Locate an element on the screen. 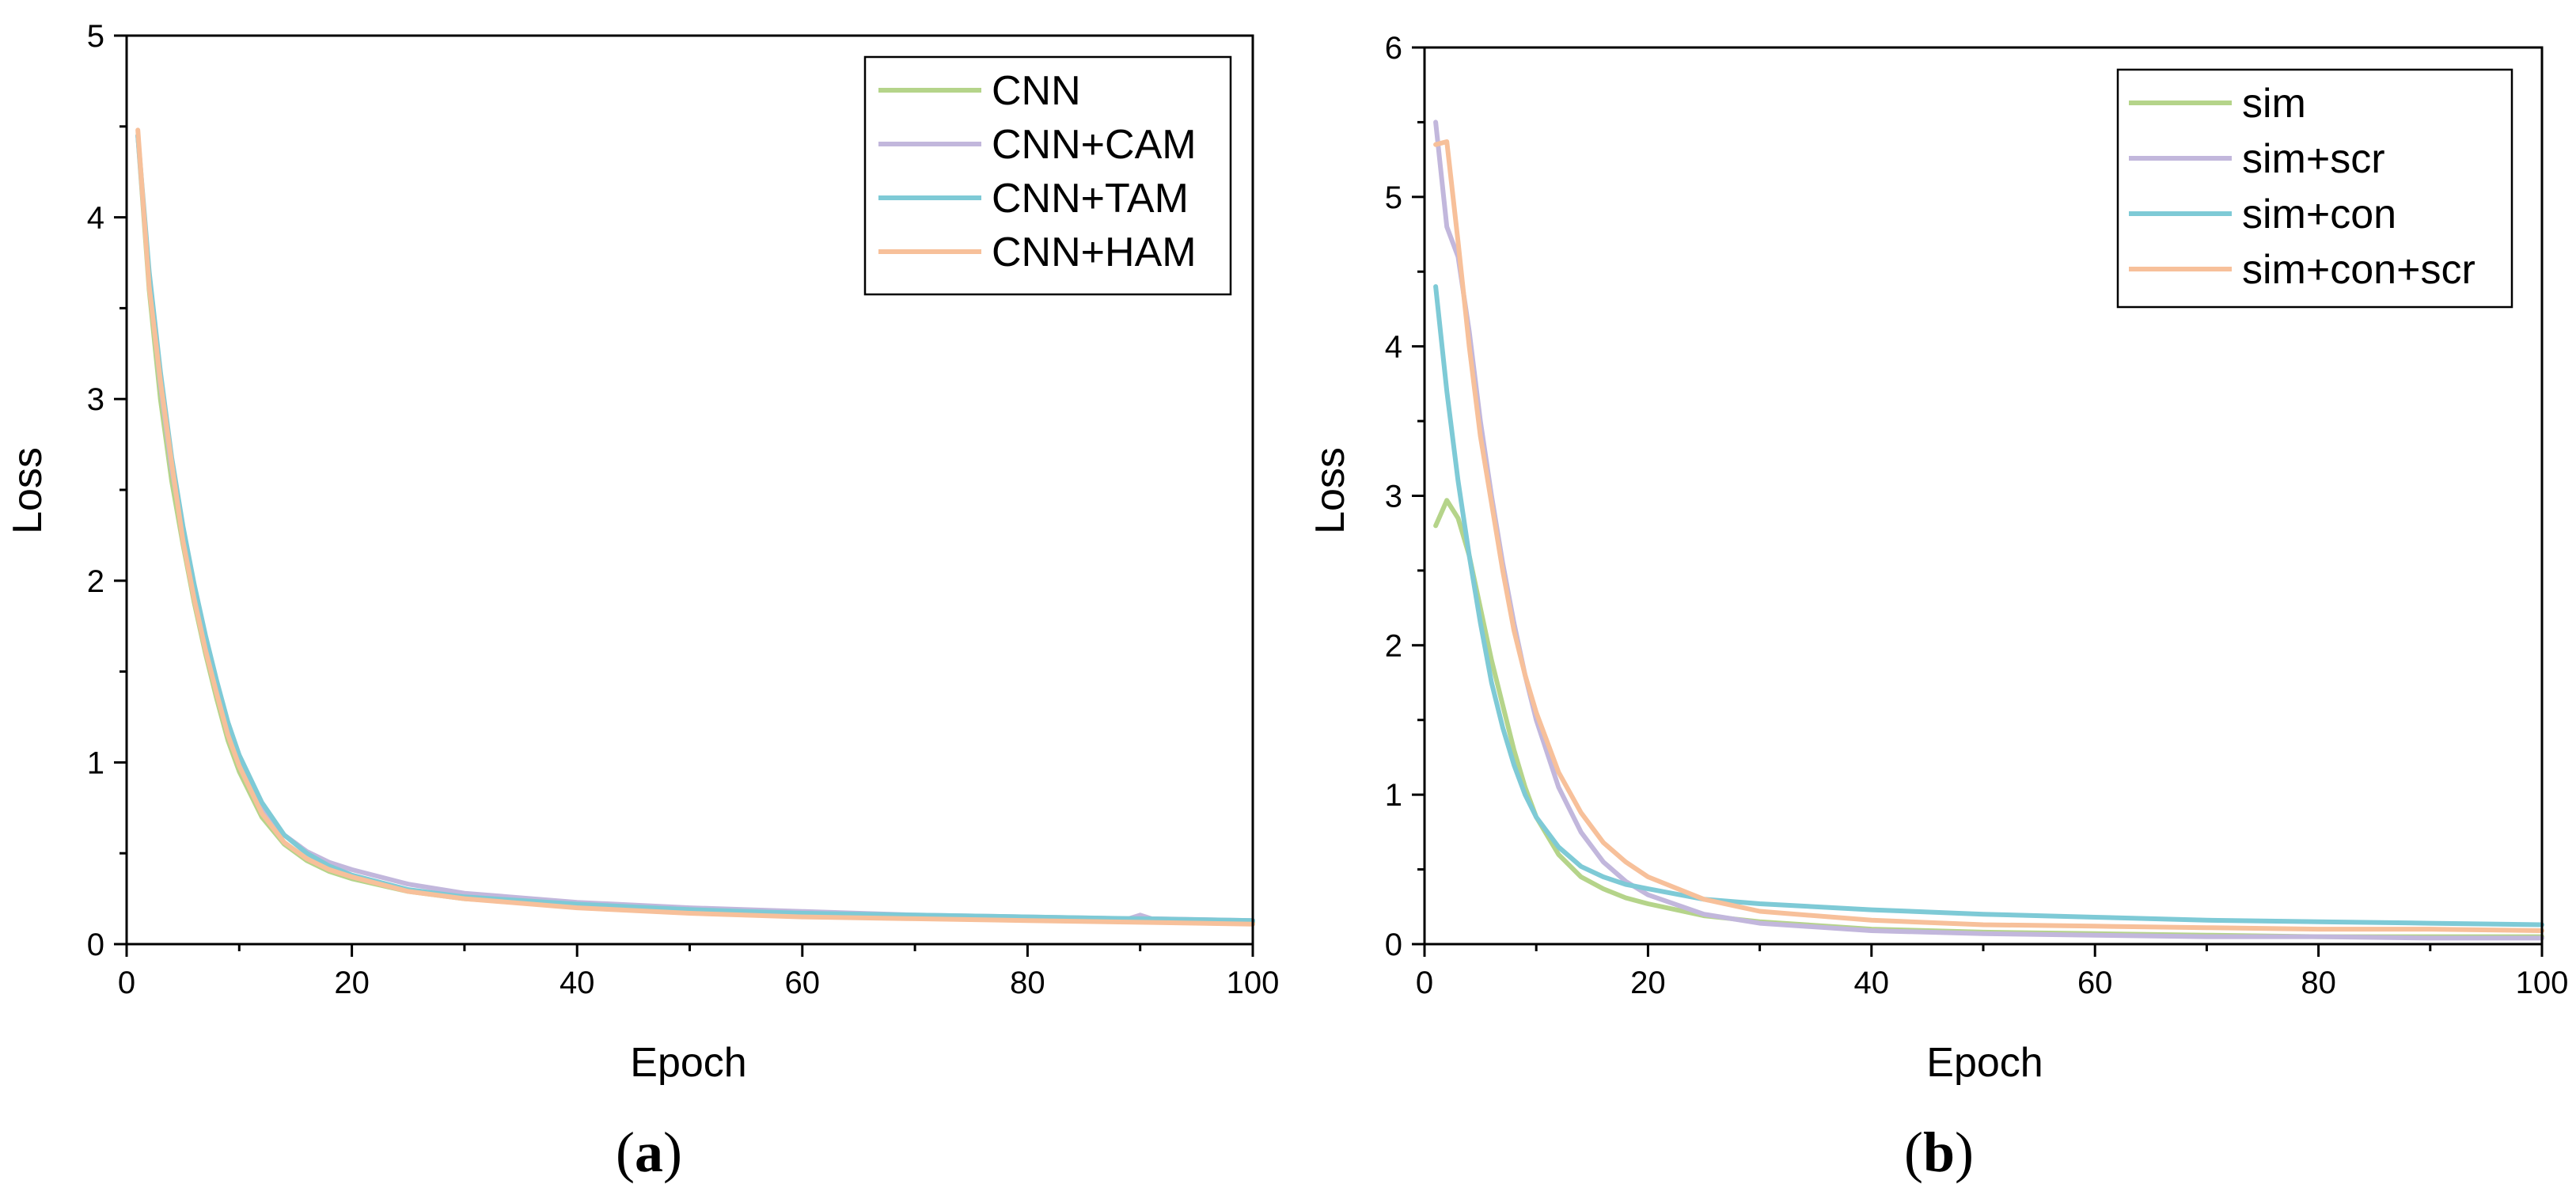  y-tick-label-b: 3 is located at coordinates (1393, 497).